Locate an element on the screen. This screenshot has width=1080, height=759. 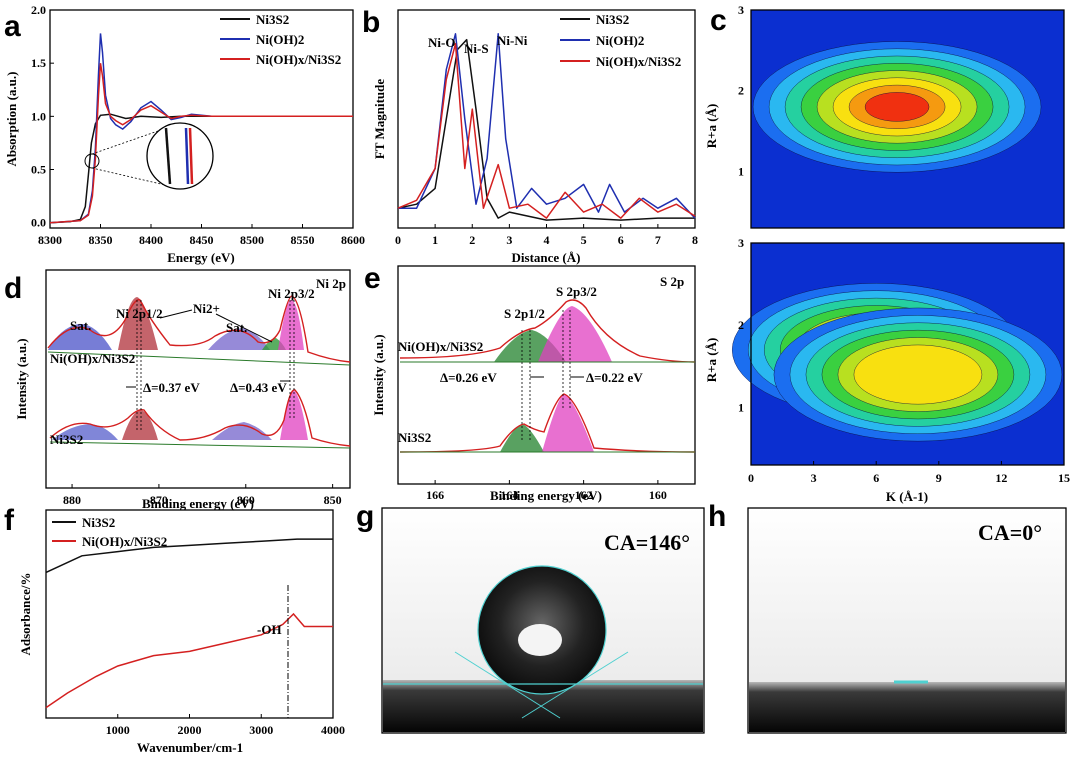
panel-a-ylabel: Absorption (a.u.) is located at coordinates (11, 119).